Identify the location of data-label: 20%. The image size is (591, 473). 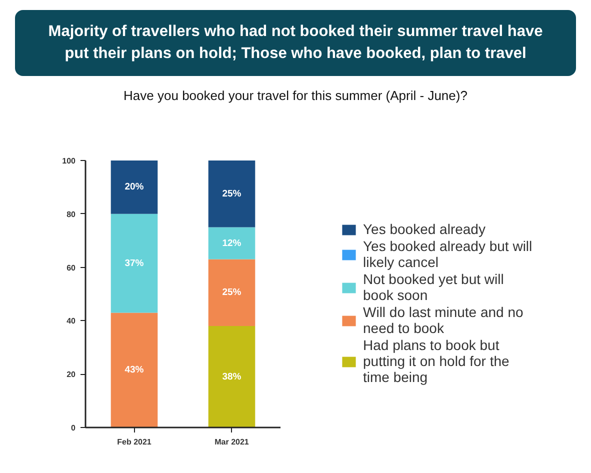
(134, 187).